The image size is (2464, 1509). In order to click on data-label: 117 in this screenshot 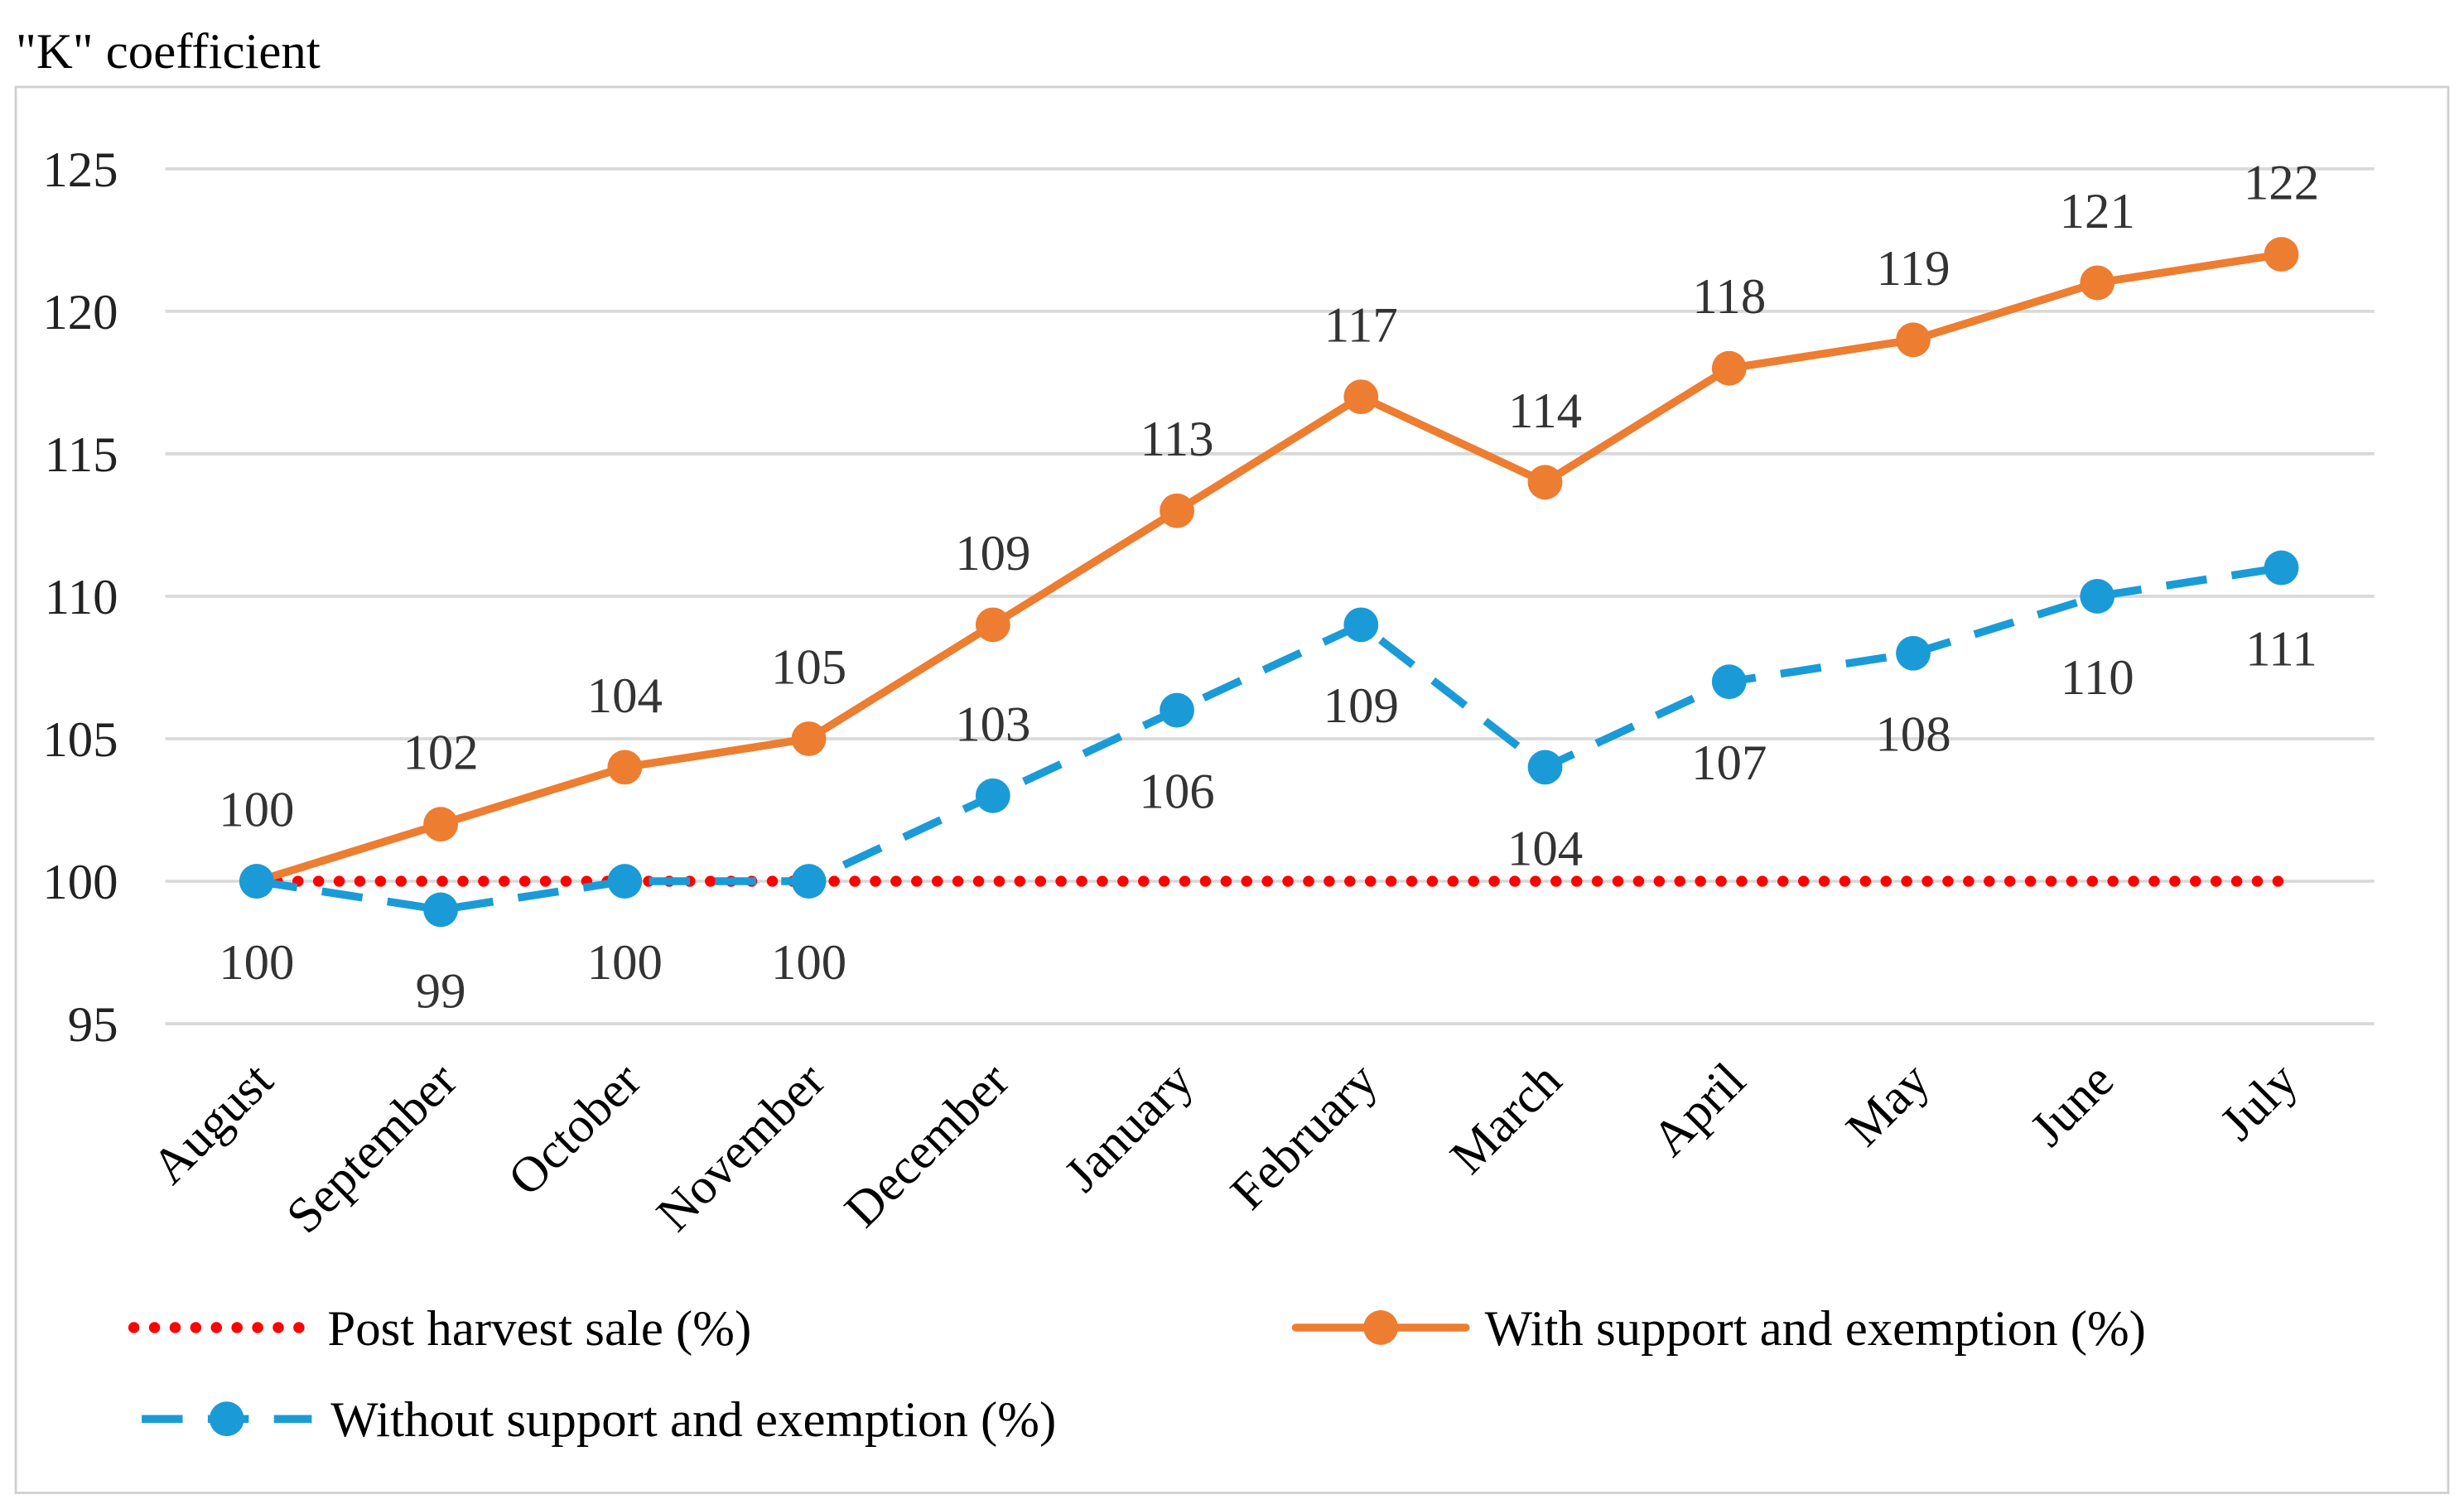, I will do `click(1361, 326)`.